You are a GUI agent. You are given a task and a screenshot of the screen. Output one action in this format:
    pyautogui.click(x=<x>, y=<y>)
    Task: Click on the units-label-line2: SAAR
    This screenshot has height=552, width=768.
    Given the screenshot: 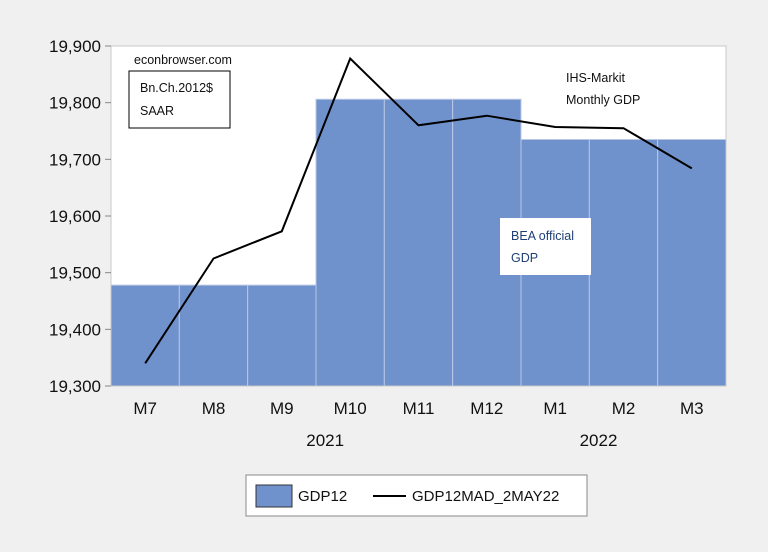 What is the action you would take?
    pyautogui.click(x=157, y=111)
    